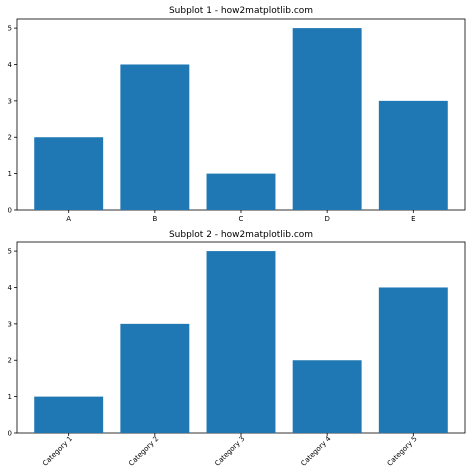  Describe the element at coordinates (12, 343) in the screenshot. I see `subplot-2-y-ticks: 0 1 2 3 4 5` at that location.